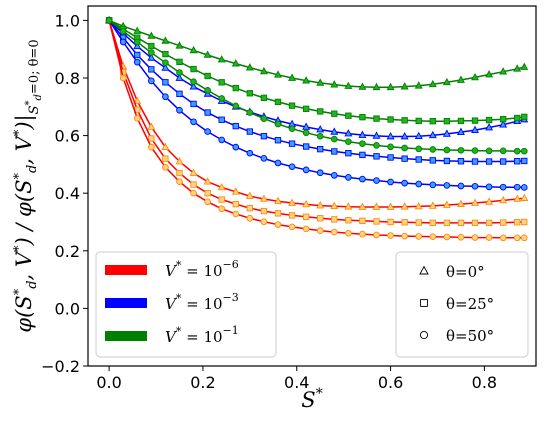 This screenshot has height=426, width=545. What do you see at coordinates (108, 382) in the screenshot?
I see `x-tick-label: 0.0` at bounding box center [108, 382].